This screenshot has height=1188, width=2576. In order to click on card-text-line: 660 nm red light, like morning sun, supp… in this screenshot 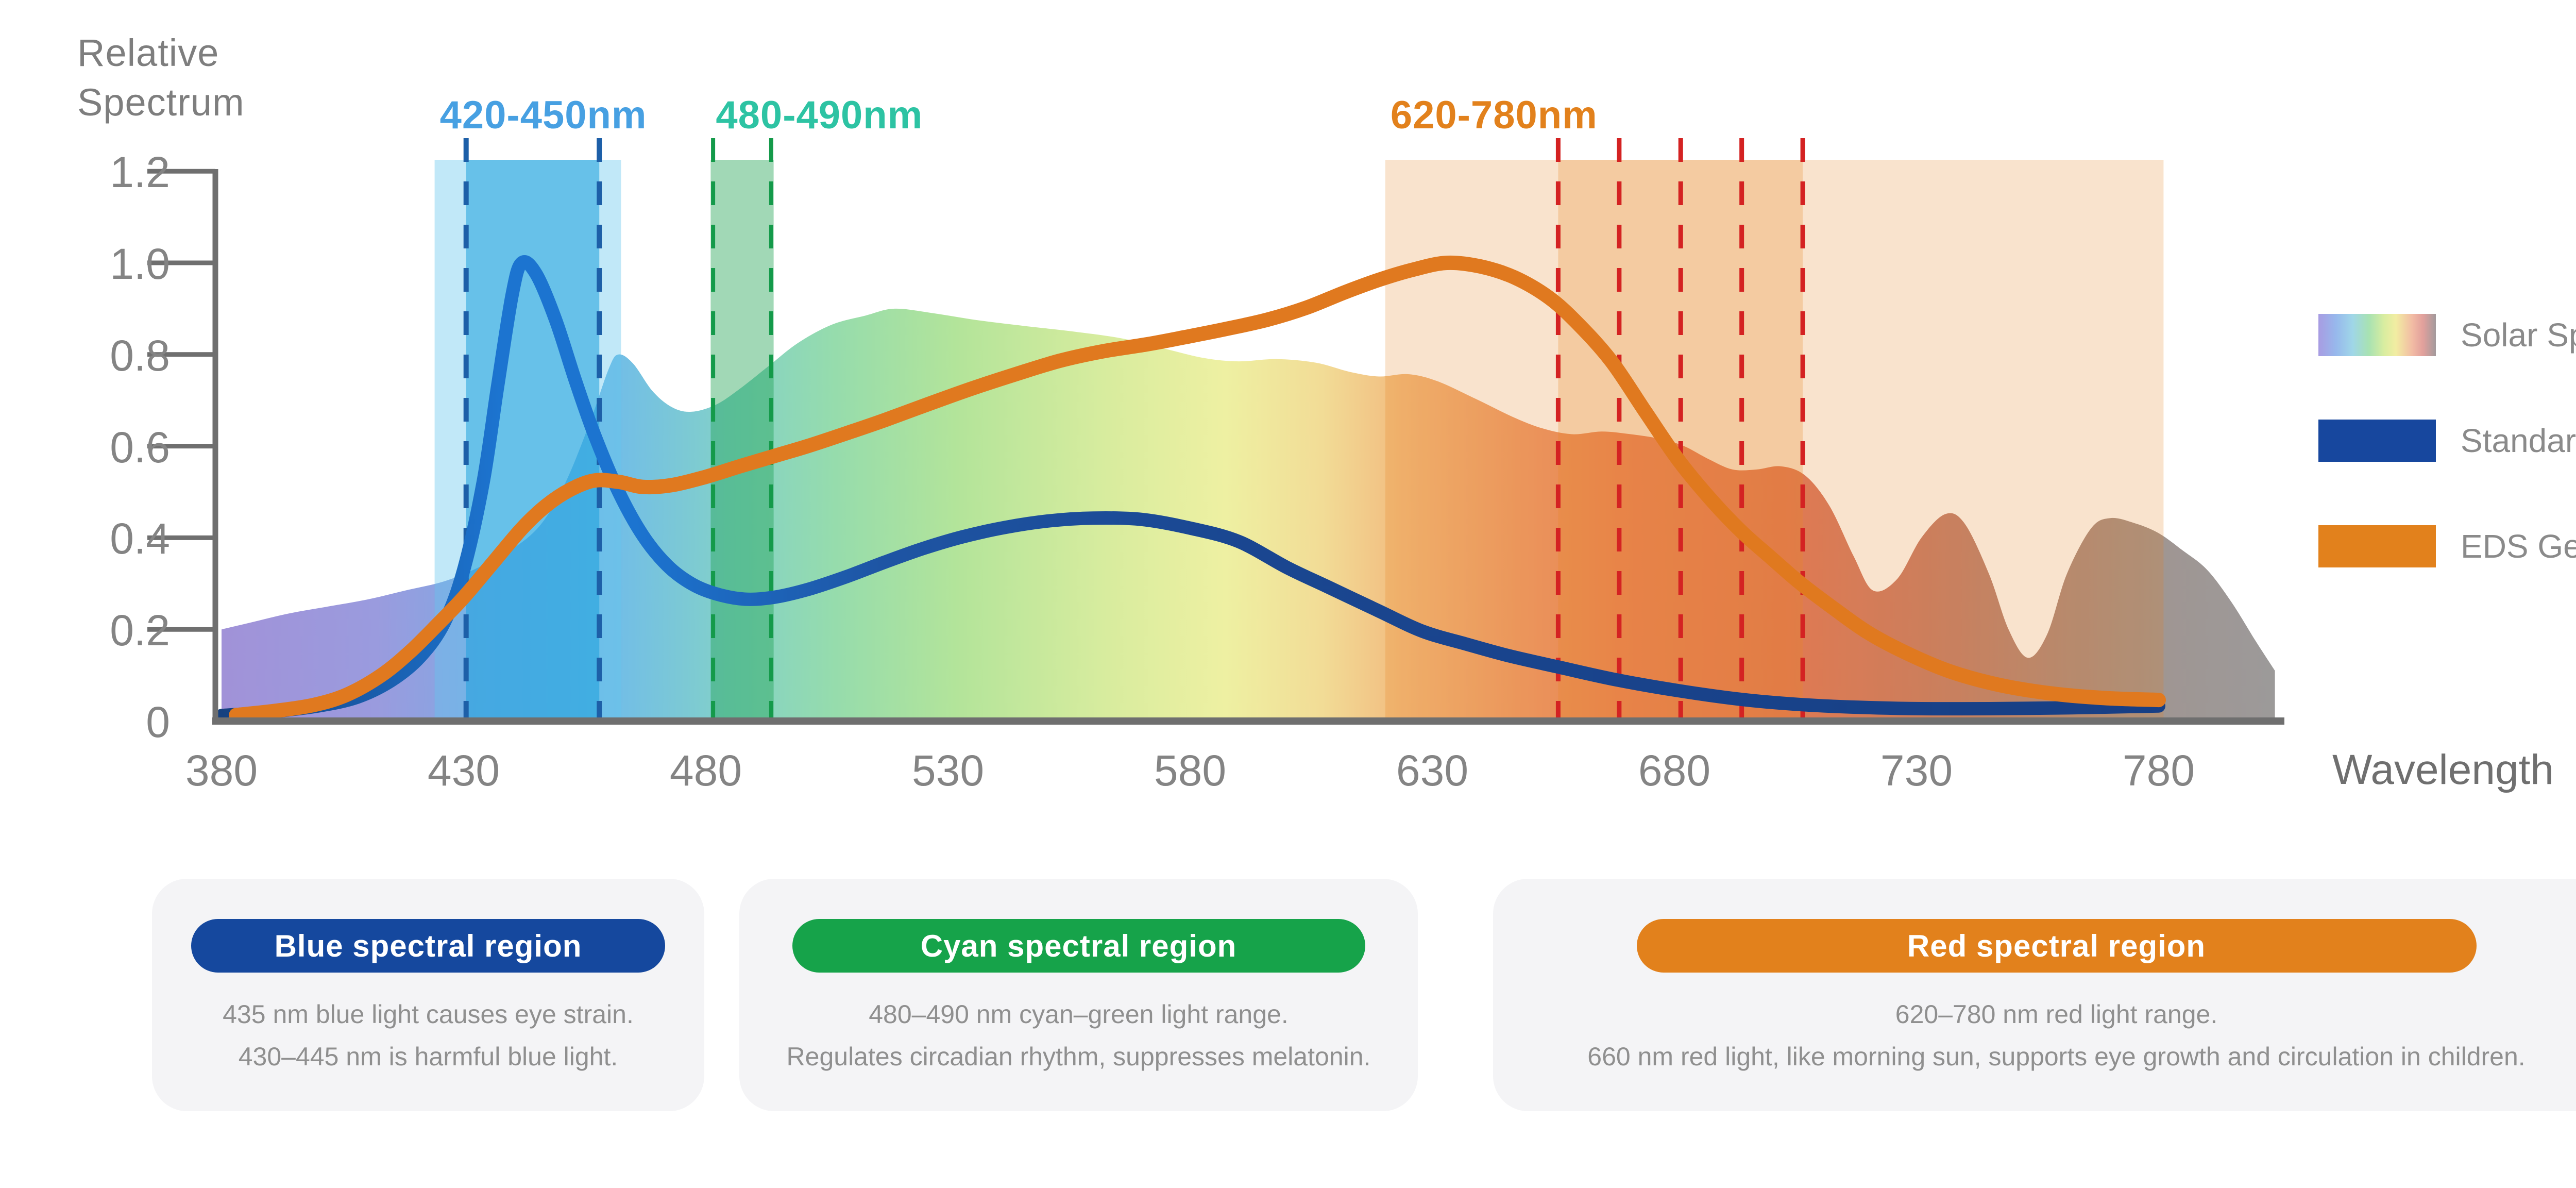, I will do `click(2056, 1057)`.